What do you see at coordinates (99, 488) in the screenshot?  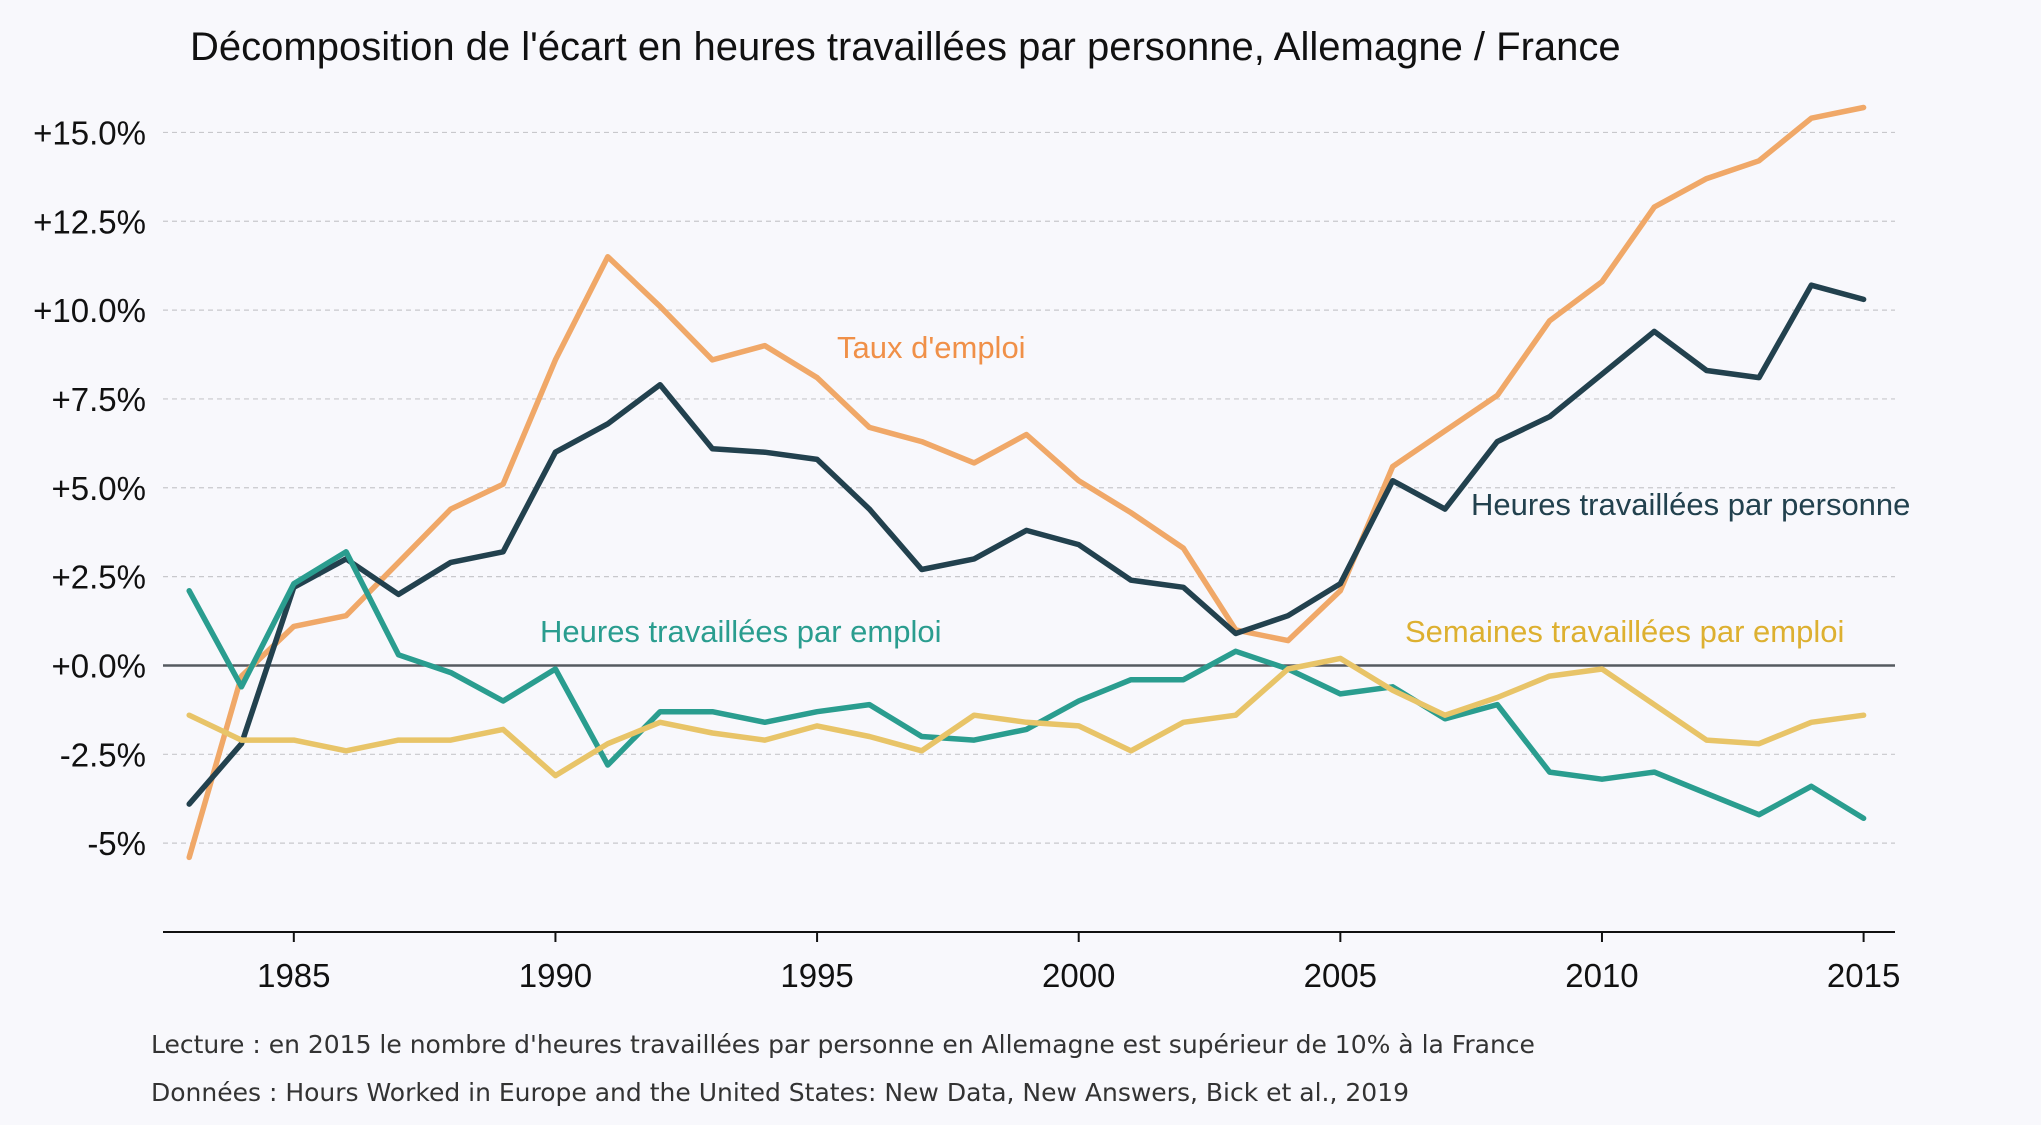 I see `y-tick-label: +5.0%` at bounding box center [99, 488].